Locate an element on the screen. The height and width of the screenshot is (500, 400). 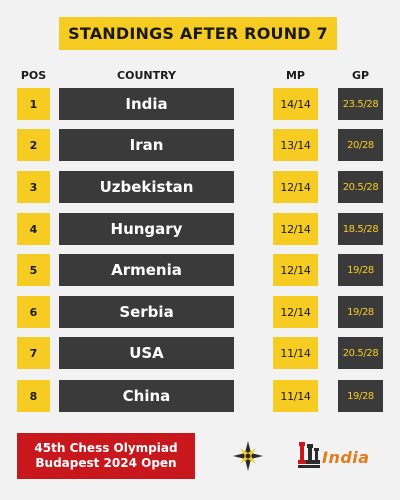
header-gp: GP is located at coordinates (360, 75).